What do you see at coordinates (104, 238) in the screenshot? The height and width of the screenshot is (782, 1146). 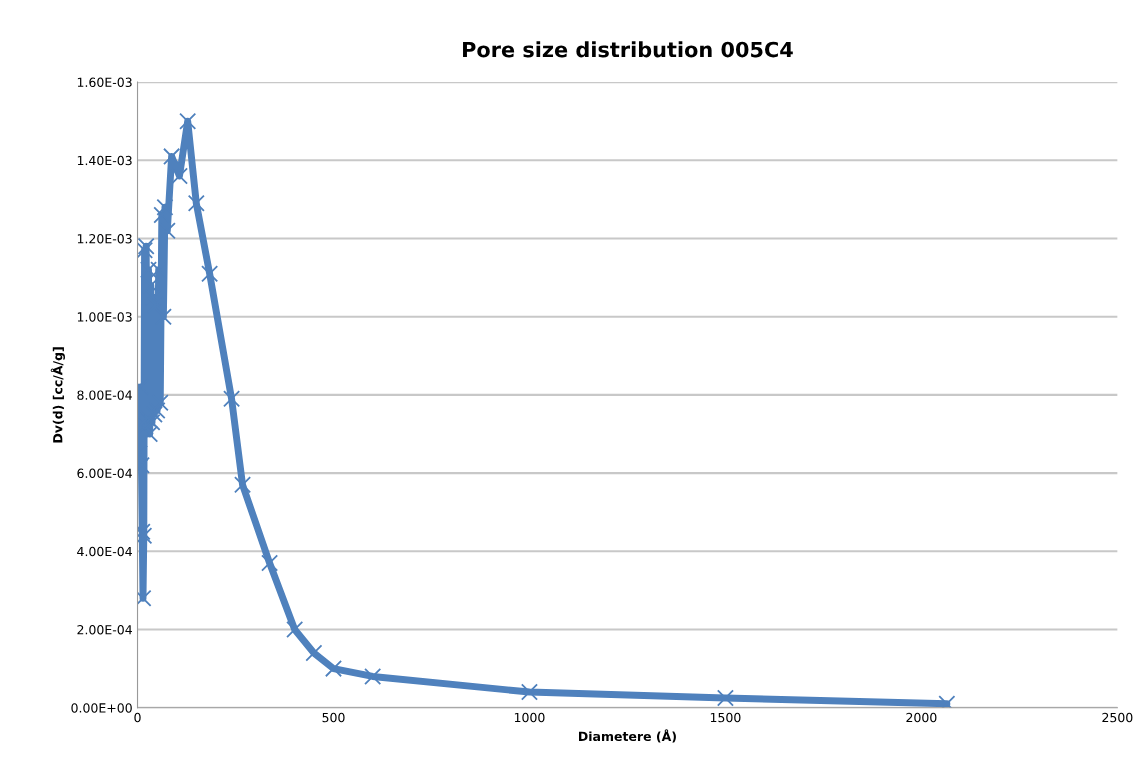 I see `y-tick-label: 1.20E-03` at bounding box center [104, 238].